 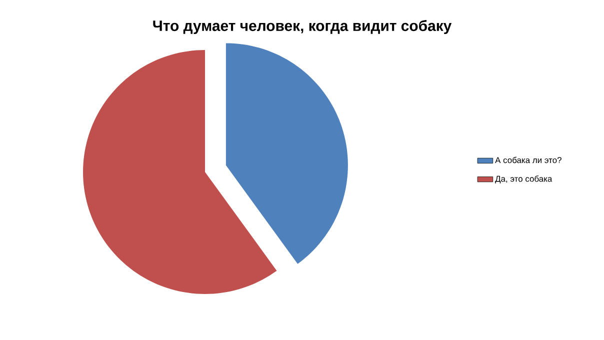 I want to click on legend-label: А собака ли это?, so click(x=528, y=160).